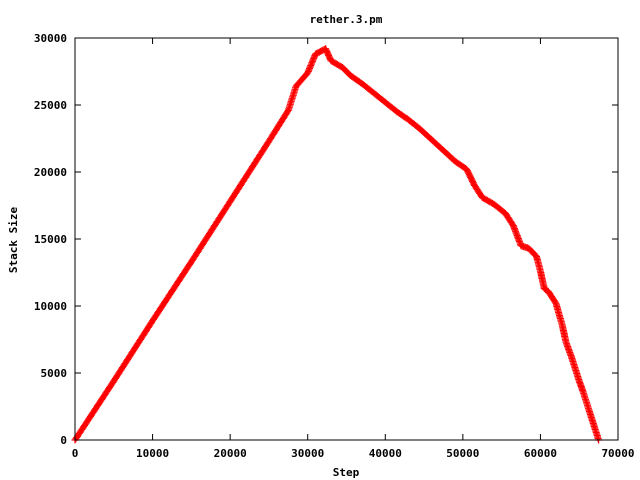 The width and height of the screenshot is (640, 480). Describe the element at coordinates (346, 19) in the screenshot. I see `chart-title: rether.3.pm` at that location.